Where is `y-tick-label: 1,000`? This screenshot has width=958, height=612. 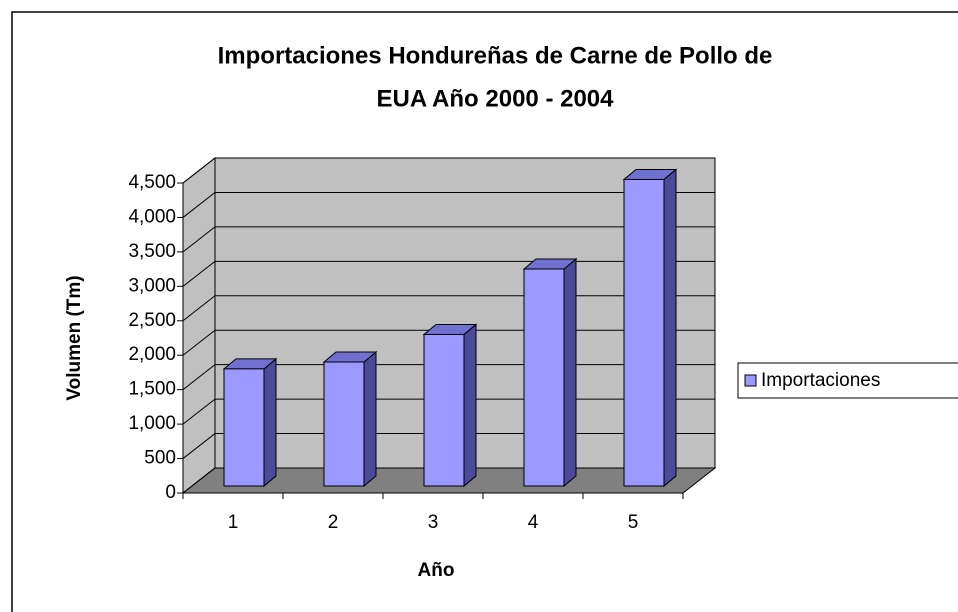
y-tick-label: 1,000 is located at coordinates (152, 423).